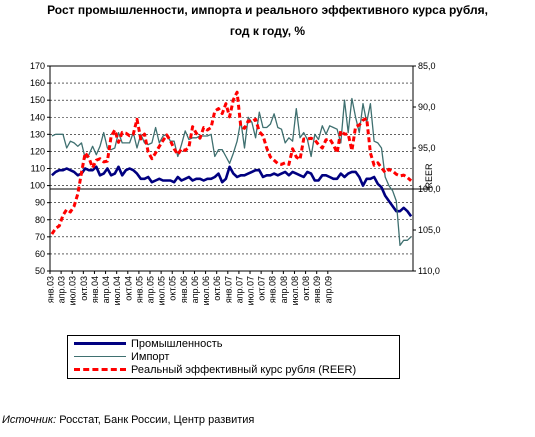 This screenshot has width=535, height=437. What do you see at coordinates (51, 289) in the screenshot?
I see `x-tick-label: янв.03` at bounding box center [51, 289].